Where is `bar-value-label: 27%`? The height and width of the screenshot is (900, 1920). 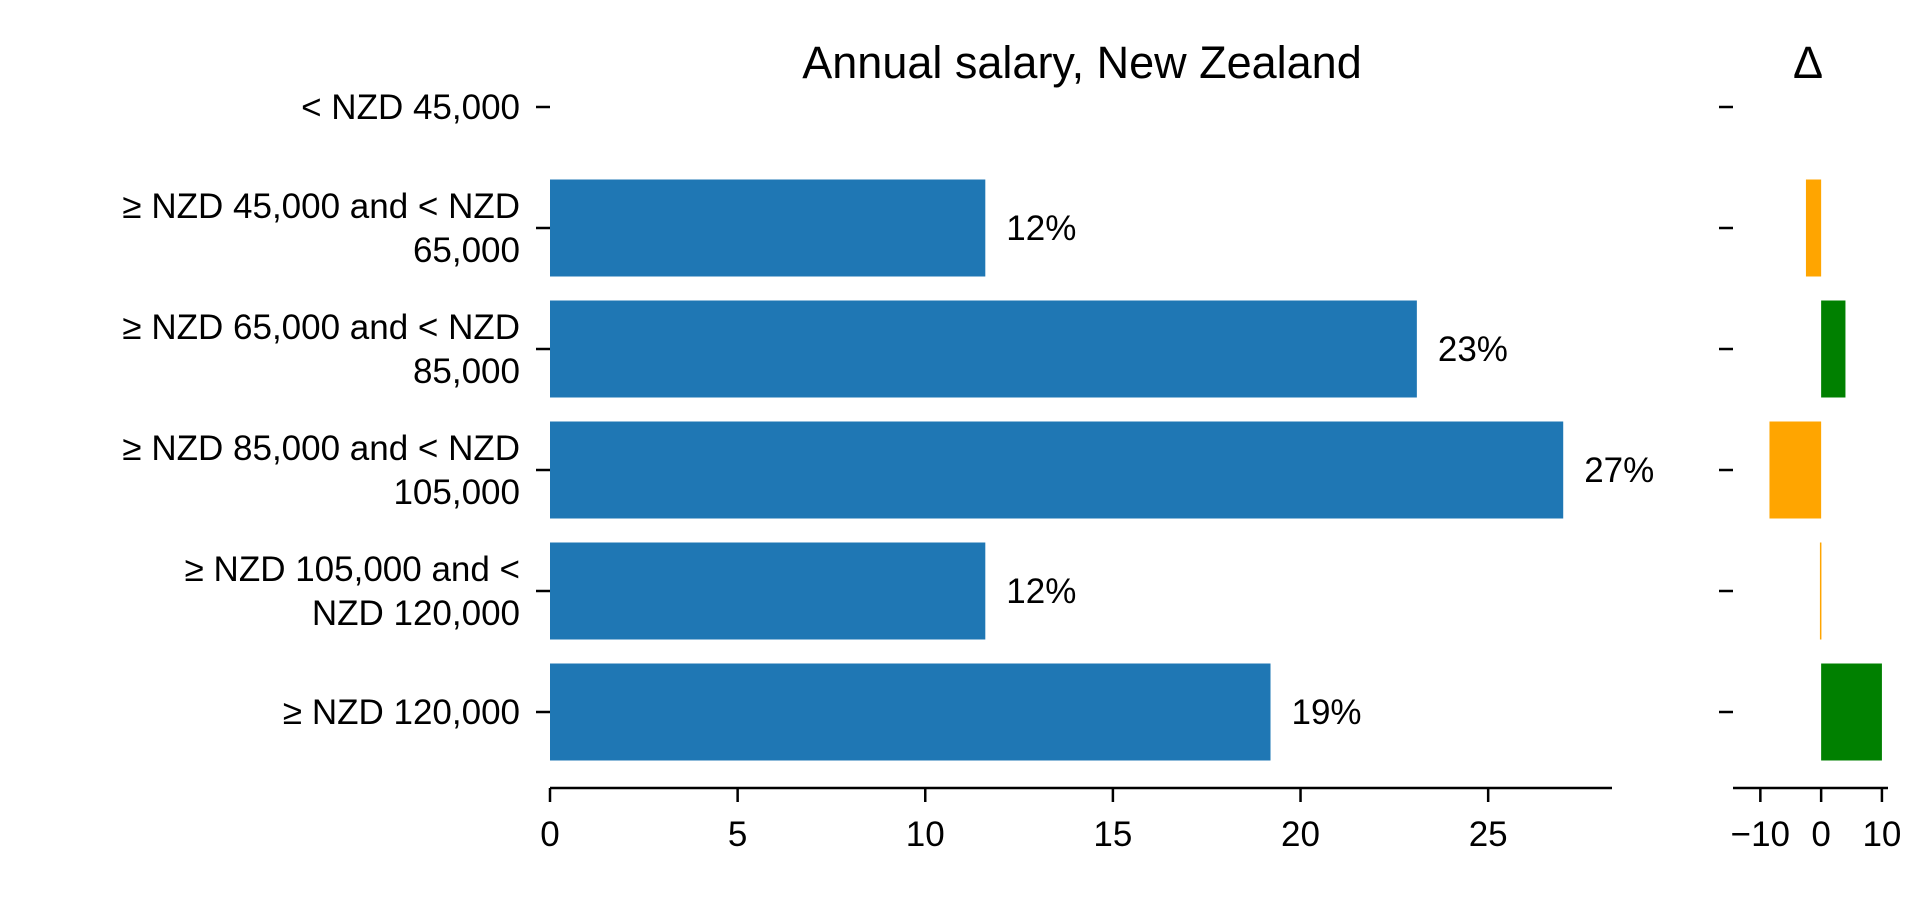
bar-value-label: 27% is located at coordinates (1619, 470).